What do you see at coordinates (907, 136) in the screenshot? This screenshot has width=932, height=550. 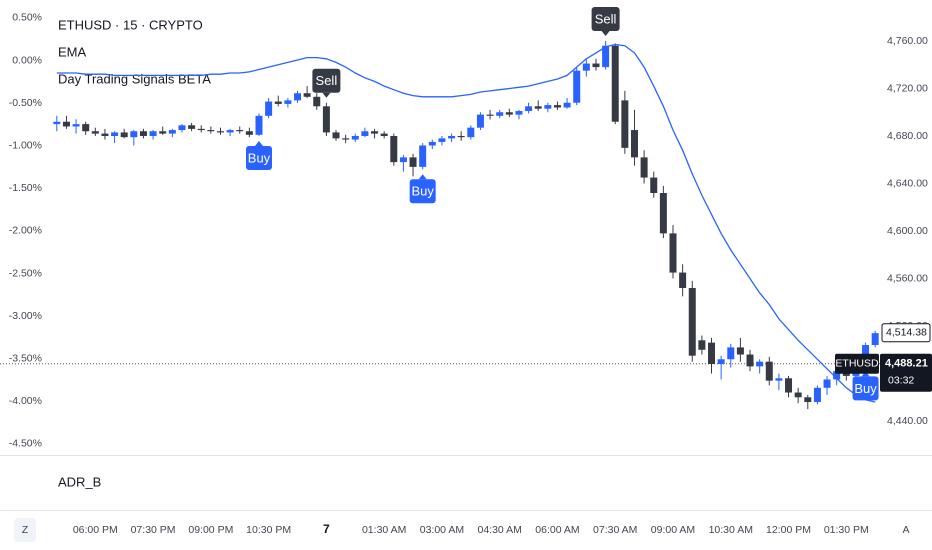 I see `y-tick-label: 4,680.00` at bounding box center [907, 136].